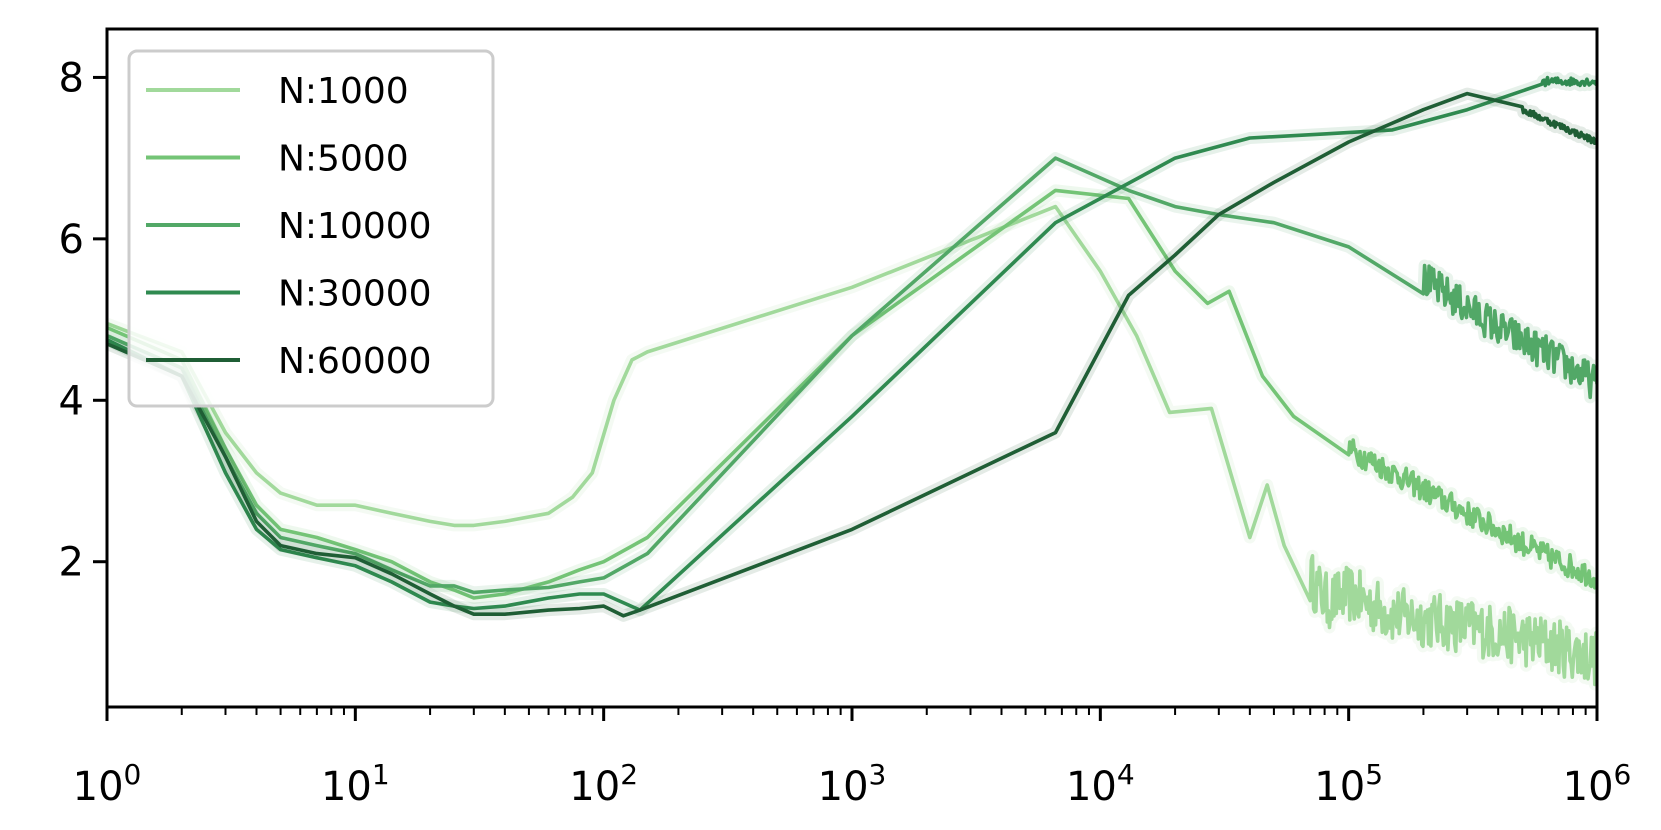 This screenshot has width=1661, height=830. What do you see at coordinates (355, 361) in the screenshot?
I see `legend-label: N:60000` at bounding box center [355, 361].